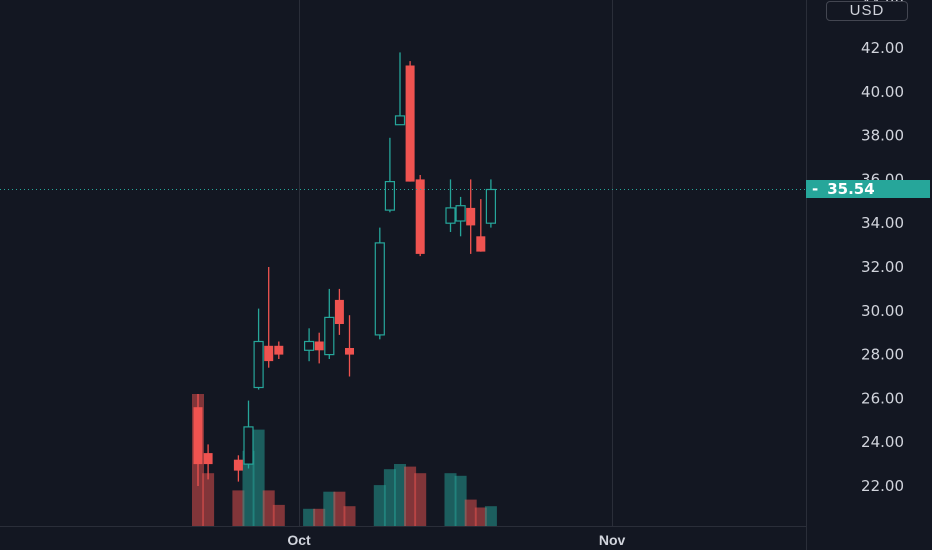 The height and width of the screenshot is (550, 932). What do you see at coordinates (882, 136) in the screenshot?
I see `price-tick-label: 38.00` at bounding box center [882, 136].